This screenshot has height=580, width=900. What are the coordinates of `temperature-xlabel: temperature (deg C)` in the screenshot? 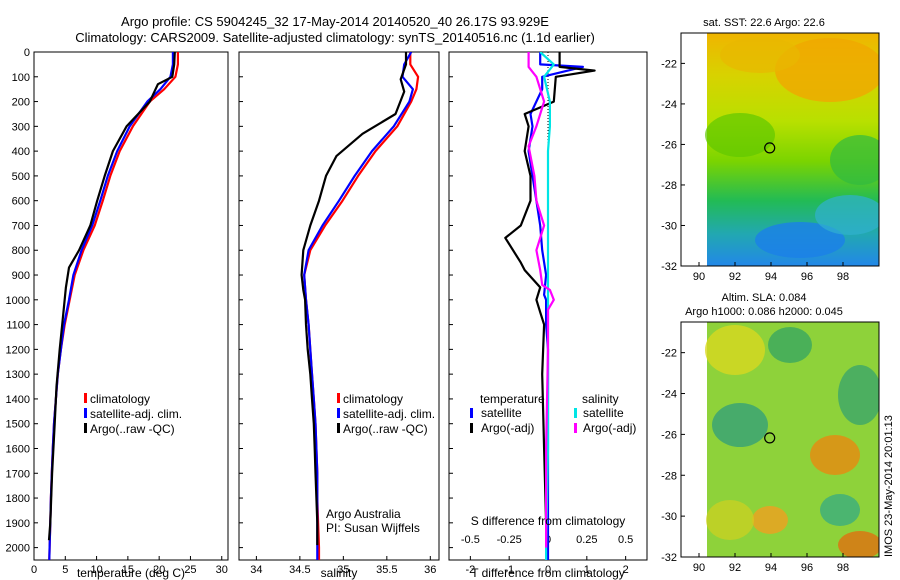 It's located at (131, 573).